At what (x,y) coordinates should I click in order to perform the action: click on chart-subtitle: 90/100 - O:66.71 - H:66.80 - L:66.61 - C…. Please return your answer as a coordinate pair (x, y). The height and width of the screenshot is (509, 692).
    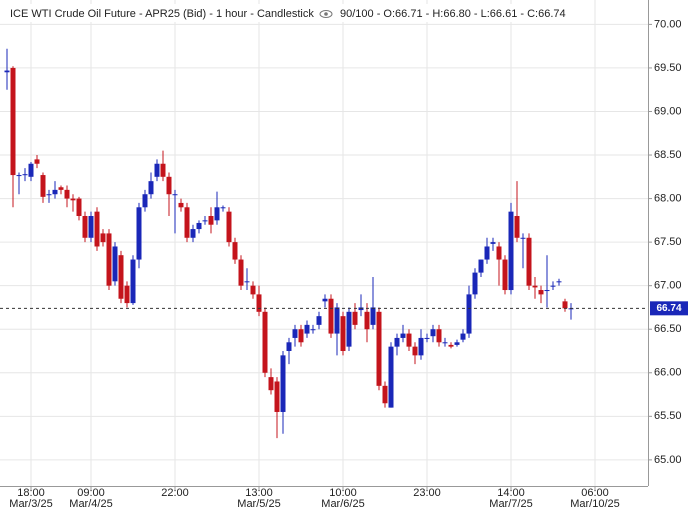
    Looking at the image, I should click on (453, 14).